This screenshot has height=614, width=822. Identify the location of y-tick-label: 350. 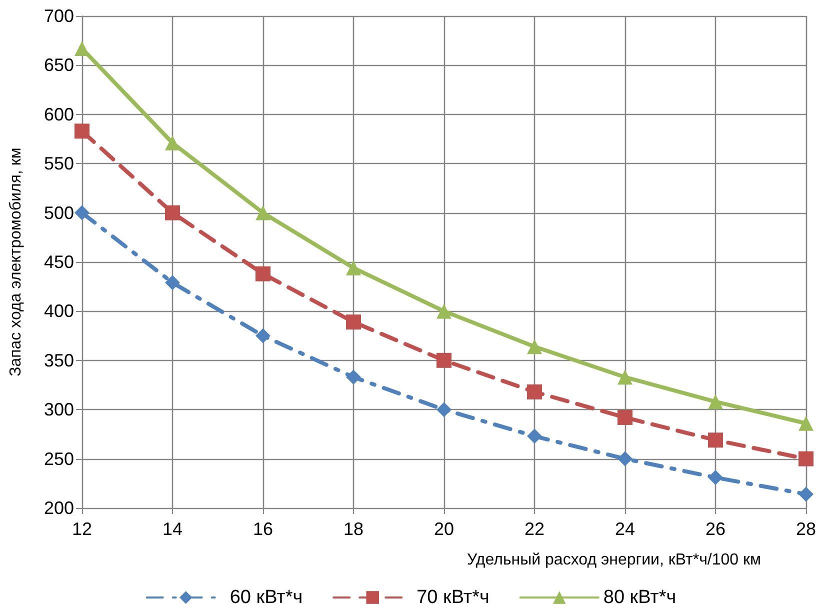
(59, 360).